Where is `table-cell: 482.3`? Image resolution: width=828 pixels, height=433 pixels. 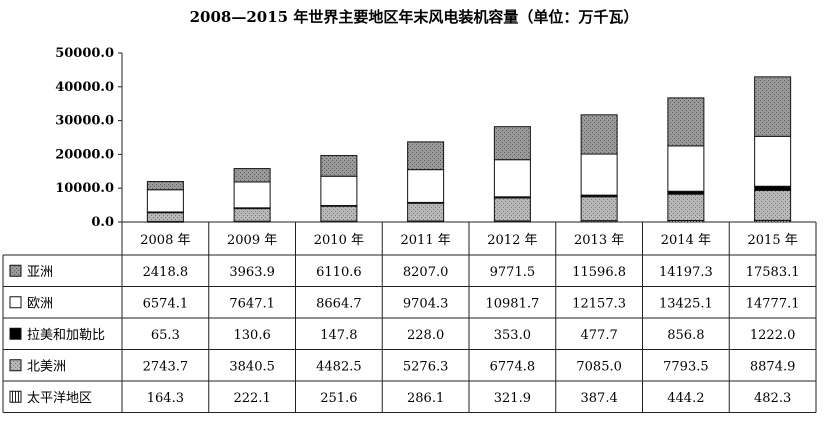
table-cell: 482.3 is located at coordinates (772, 398).